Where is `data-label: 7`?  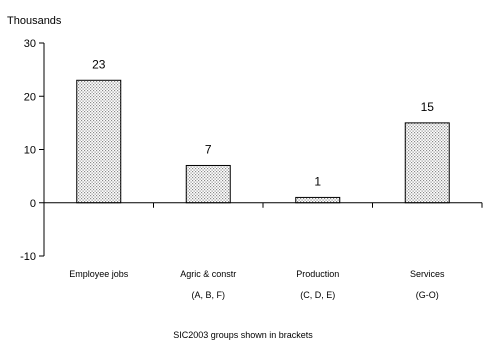 data-label: 7 is located at coordinates (208, 149).